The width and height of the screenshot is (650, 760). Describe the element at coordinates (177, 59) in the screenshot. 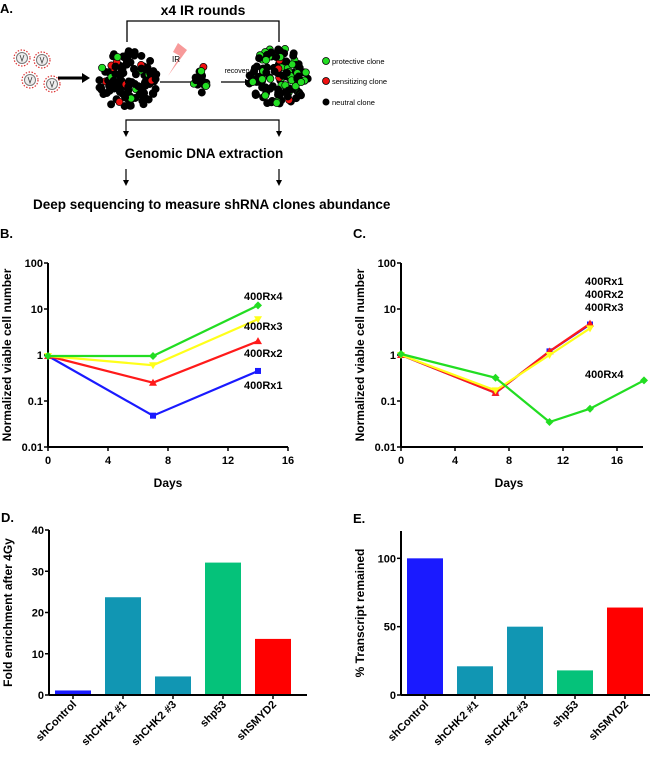

I see `ir-lightning-icon` at that location.